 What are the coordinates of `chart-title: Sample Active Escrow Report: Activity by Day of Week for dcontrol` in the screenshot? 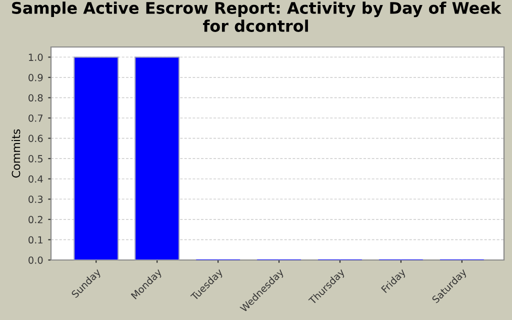 It's located at (257, 17).